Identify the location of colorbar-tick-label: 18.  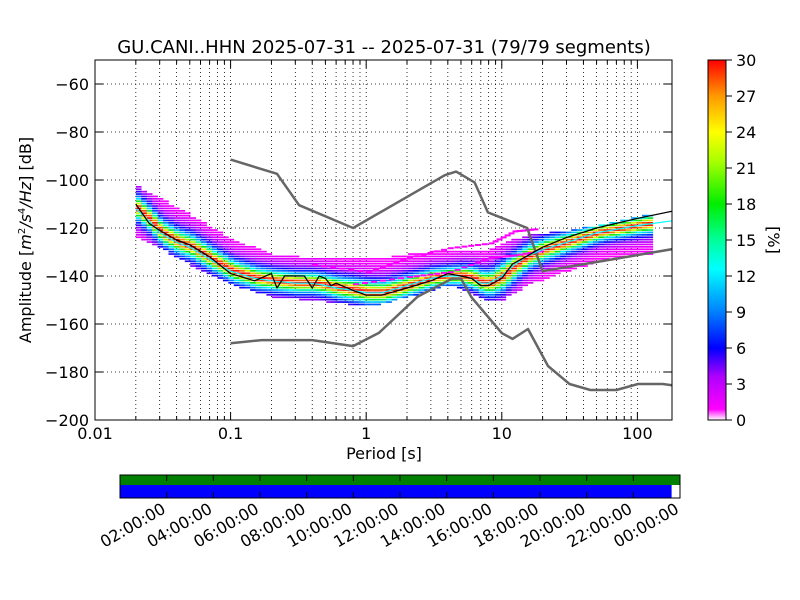
(746, 204).